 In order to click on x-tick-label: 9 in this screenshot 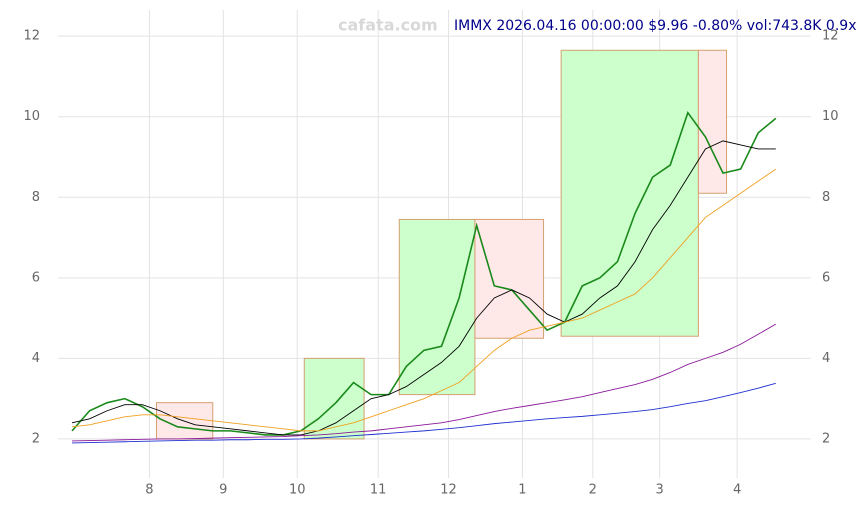, I will do `click(223, 490)`.